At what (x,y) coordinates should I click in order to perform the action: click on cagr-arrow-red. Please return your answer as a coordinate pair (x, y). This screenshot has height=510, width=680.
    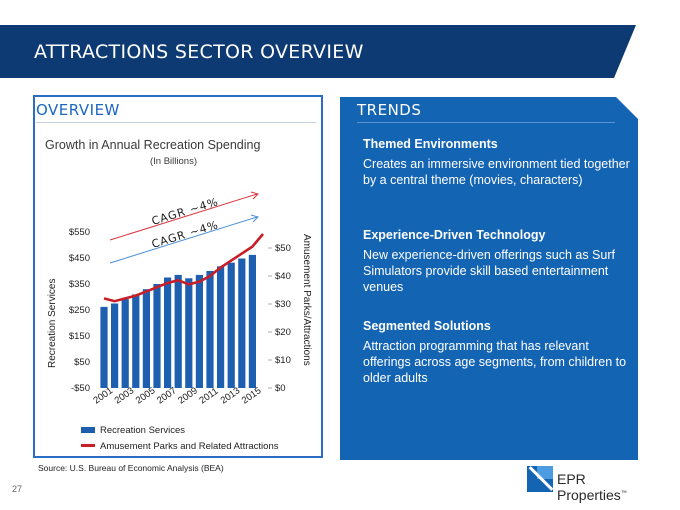
    Looking at the image, I should click on (183, 217).